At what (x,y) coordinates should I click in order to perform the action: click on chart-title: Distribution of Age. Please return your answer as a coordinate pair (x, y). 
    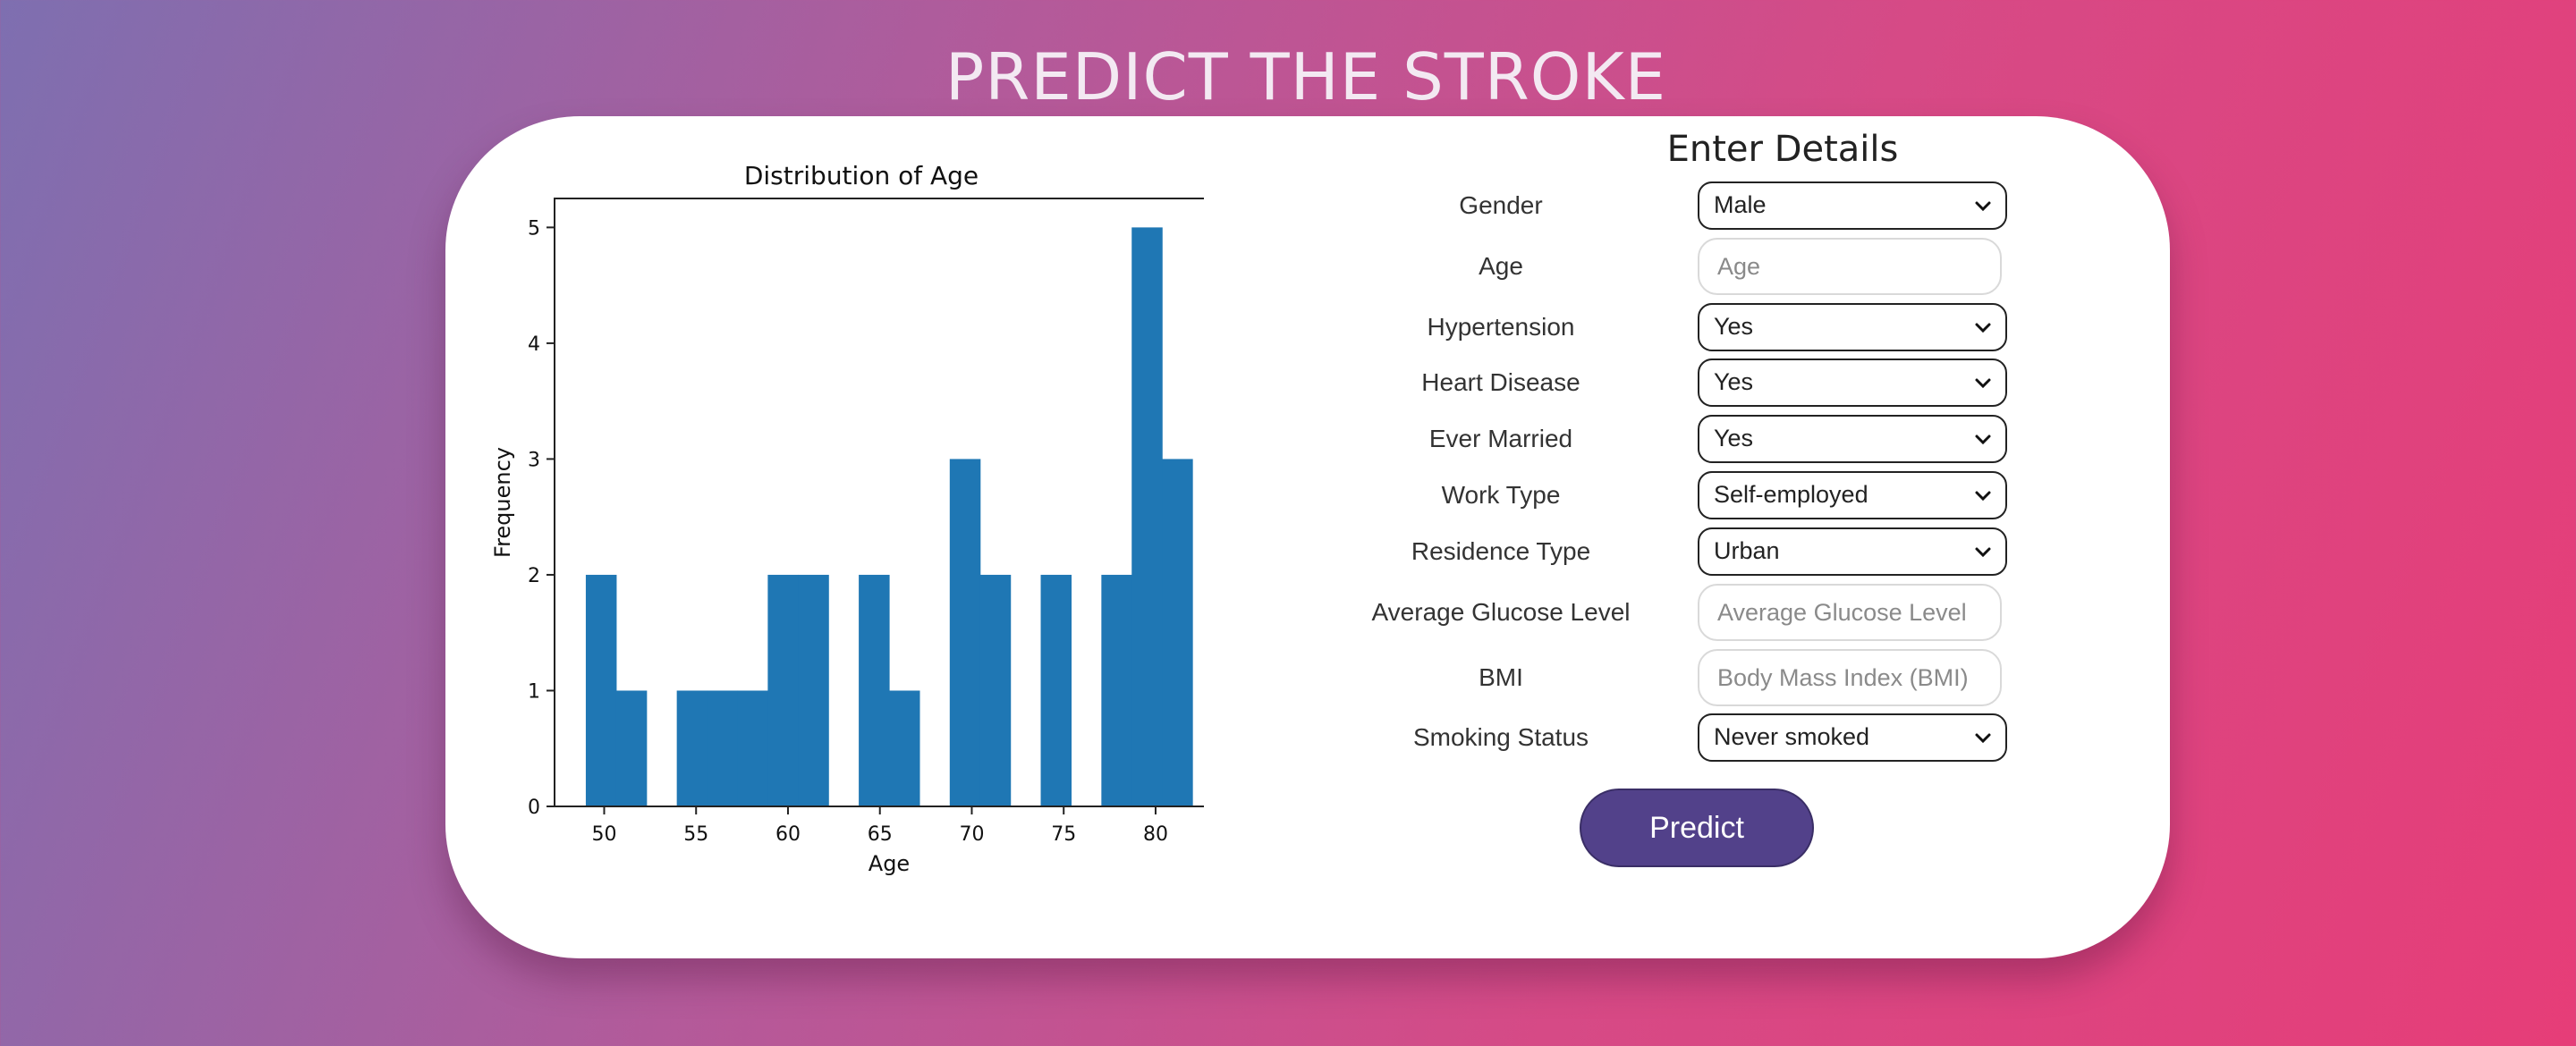
    Looking at the image, I should click on (861, 176).